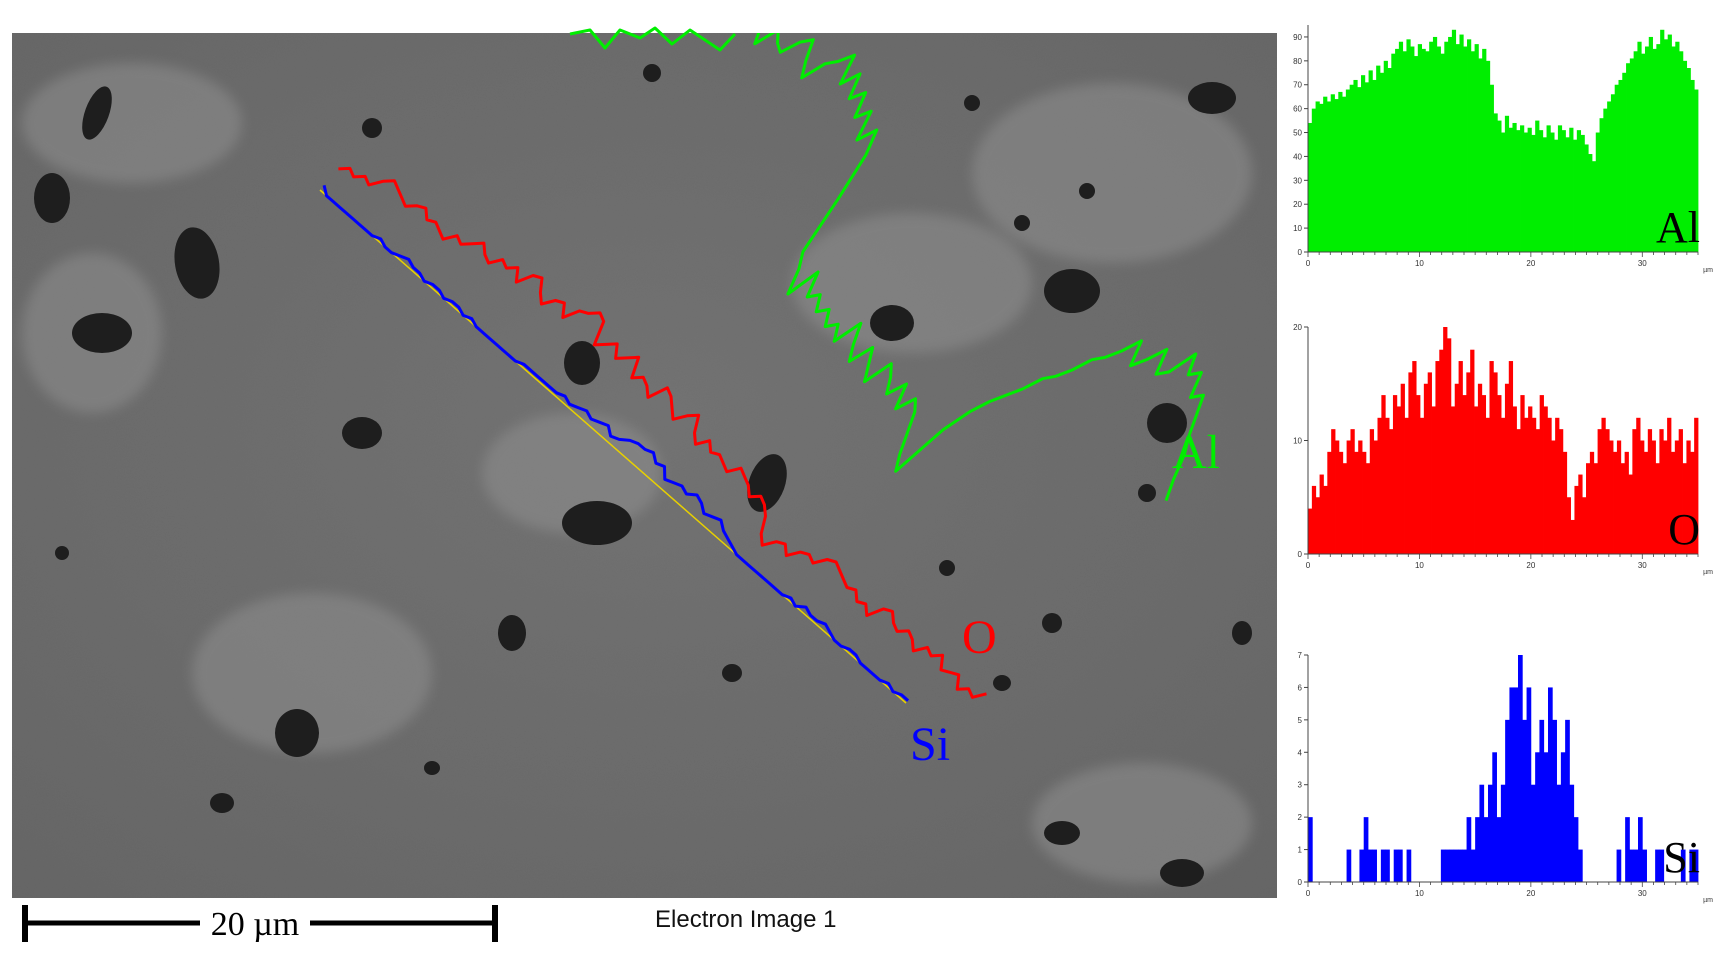  I want to click on si-linescan-chart: 0 1 2 3 4 5 6 7 0 10 20 30 µm Si, so click(1506, 777).